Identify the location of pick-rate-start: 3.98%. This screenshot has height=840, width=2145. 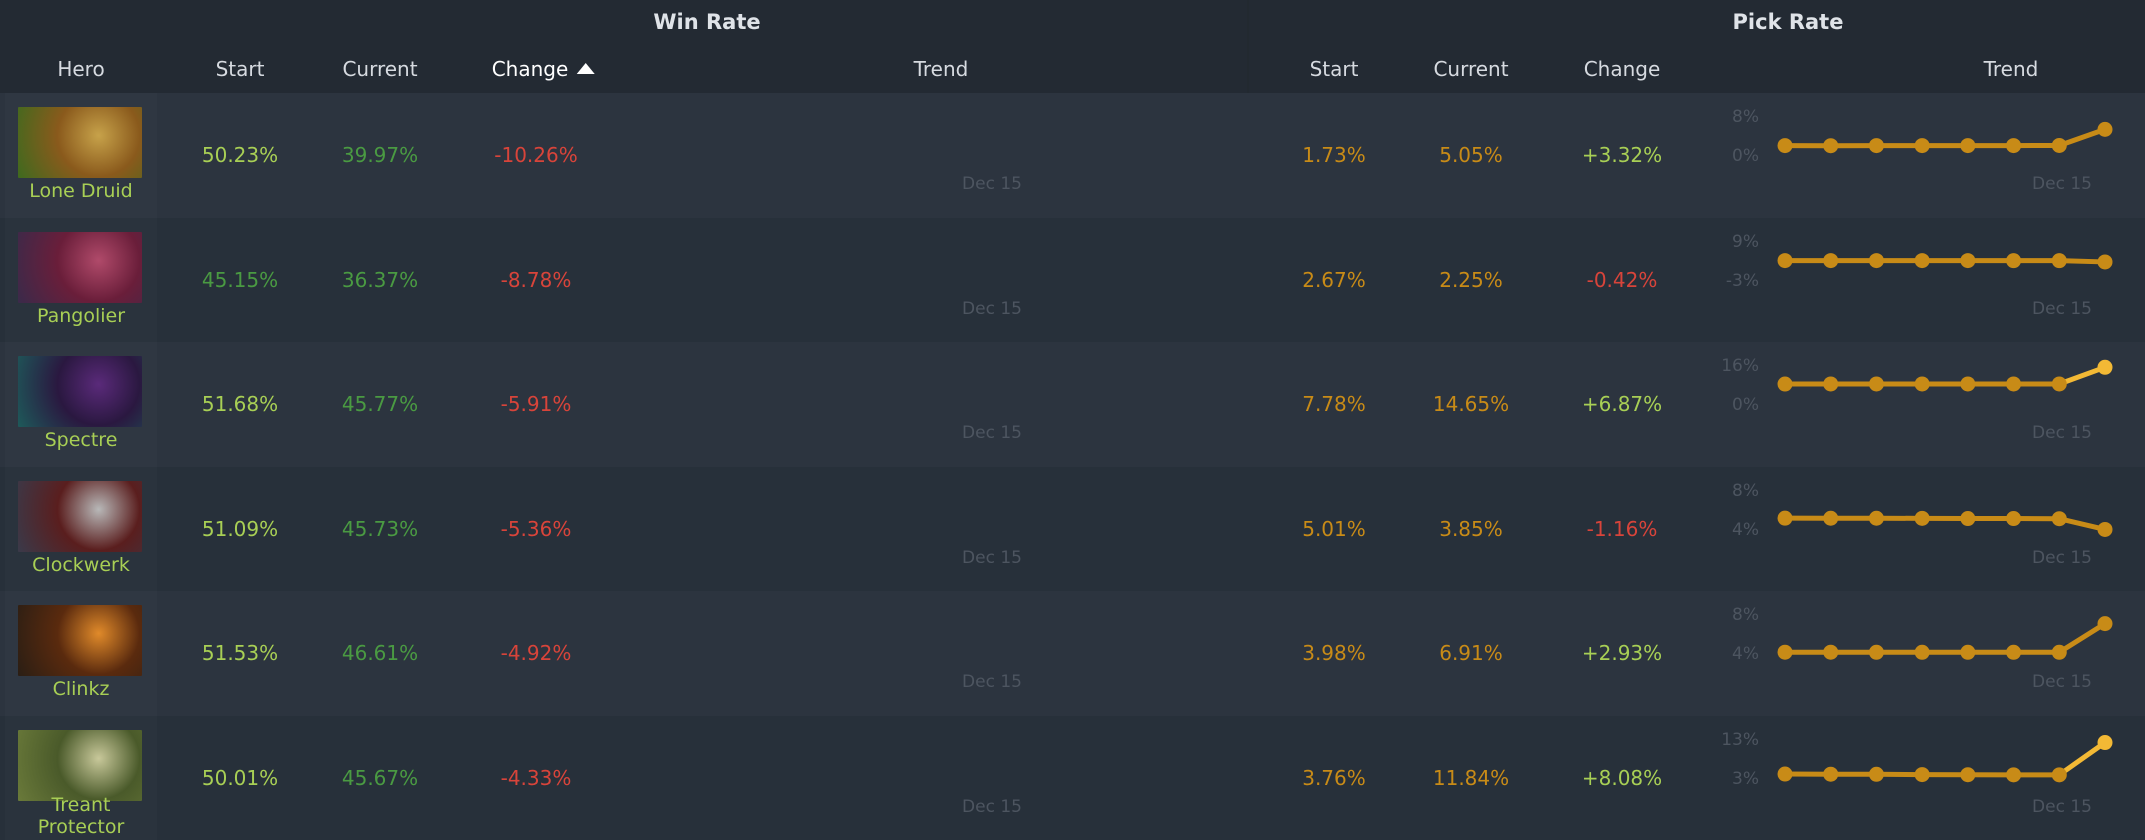
(1334, 653).